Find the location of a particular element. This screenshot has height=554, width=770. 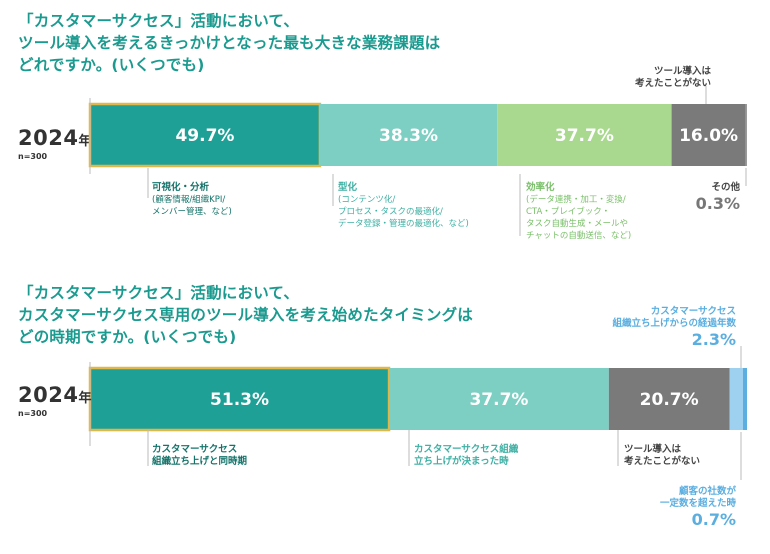

q1-label-standardization-sub: (コンテンツ化/ プロセス・タスクの最適化/ データ登録・管理の最適化、など) is located at coordinates (403, 212).